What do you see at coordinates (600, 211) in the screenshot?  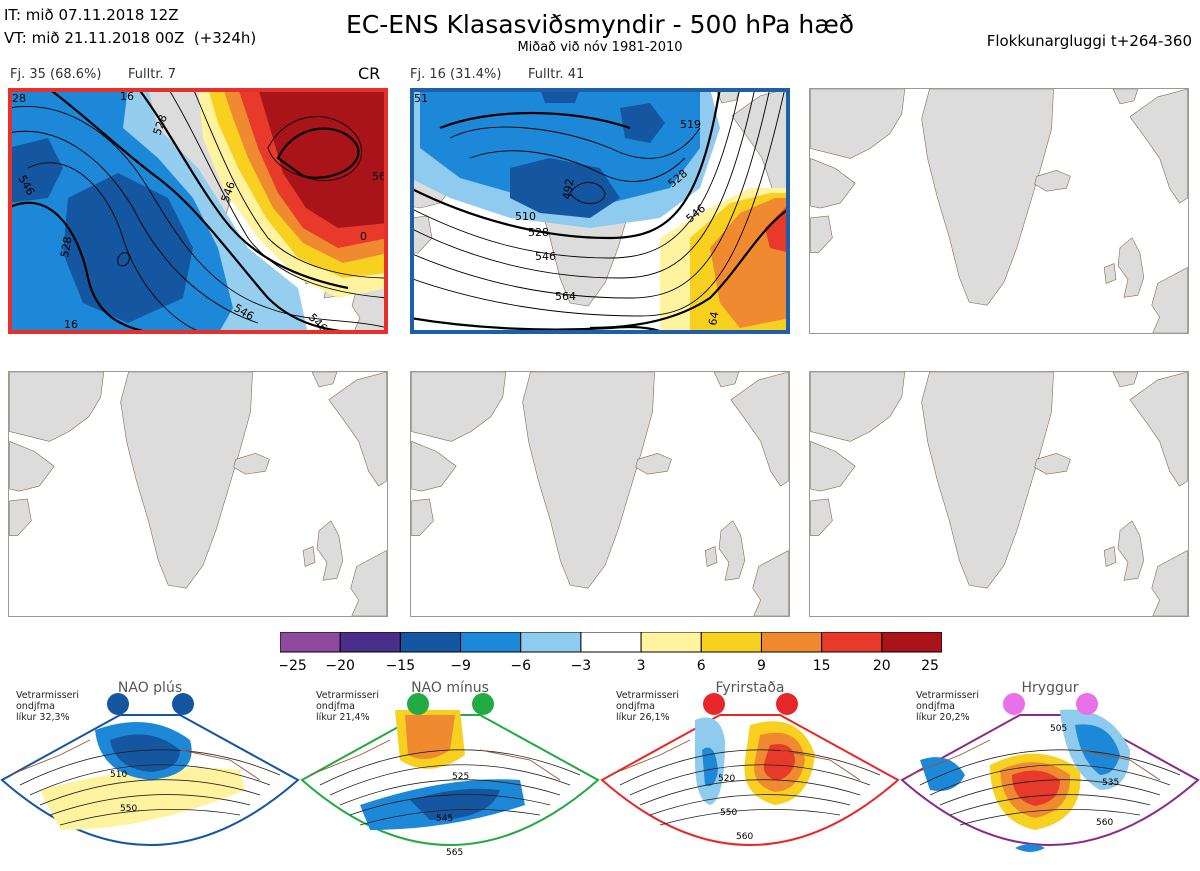 I see `cluster2-map: 51 519 492 510 528 546 528 546 564 64` at bounding box center [600, 211].